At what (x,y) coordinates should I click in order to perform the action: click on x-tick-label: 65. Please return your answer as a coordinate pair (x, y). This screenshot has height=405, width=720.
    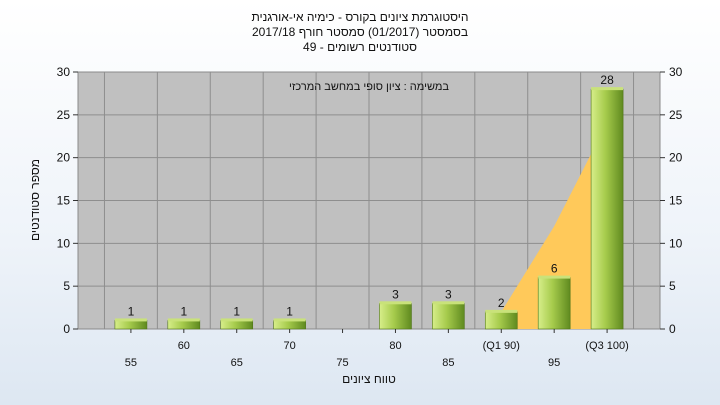
    Looking at the image, I should click on (237, 363).